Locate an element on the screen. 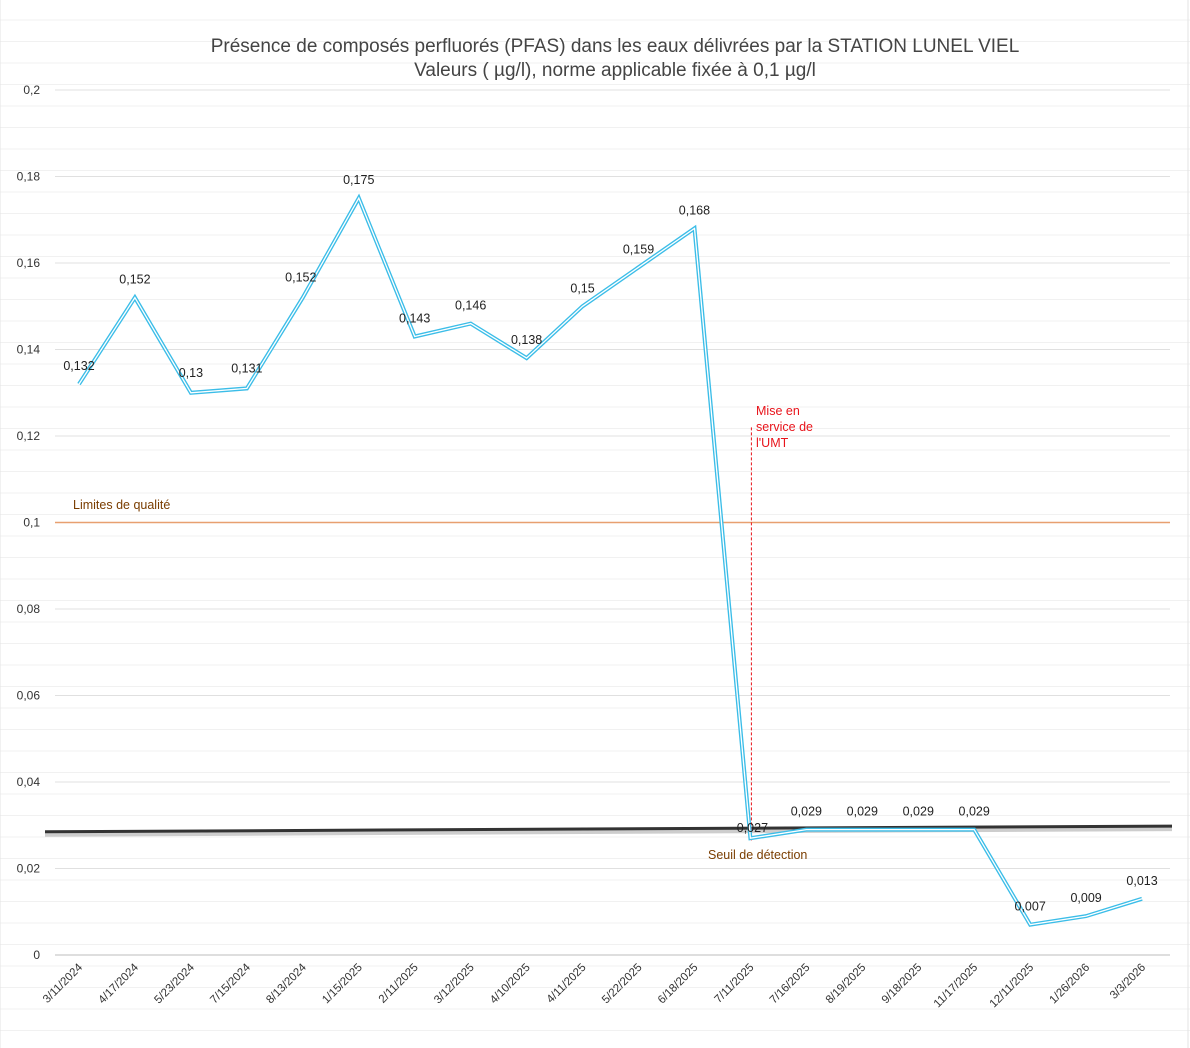 Image resolution: width=1190 pixels, height=1048 pixels. x-tick-label: 3/11/2024 is located at coordinates (63, 983).